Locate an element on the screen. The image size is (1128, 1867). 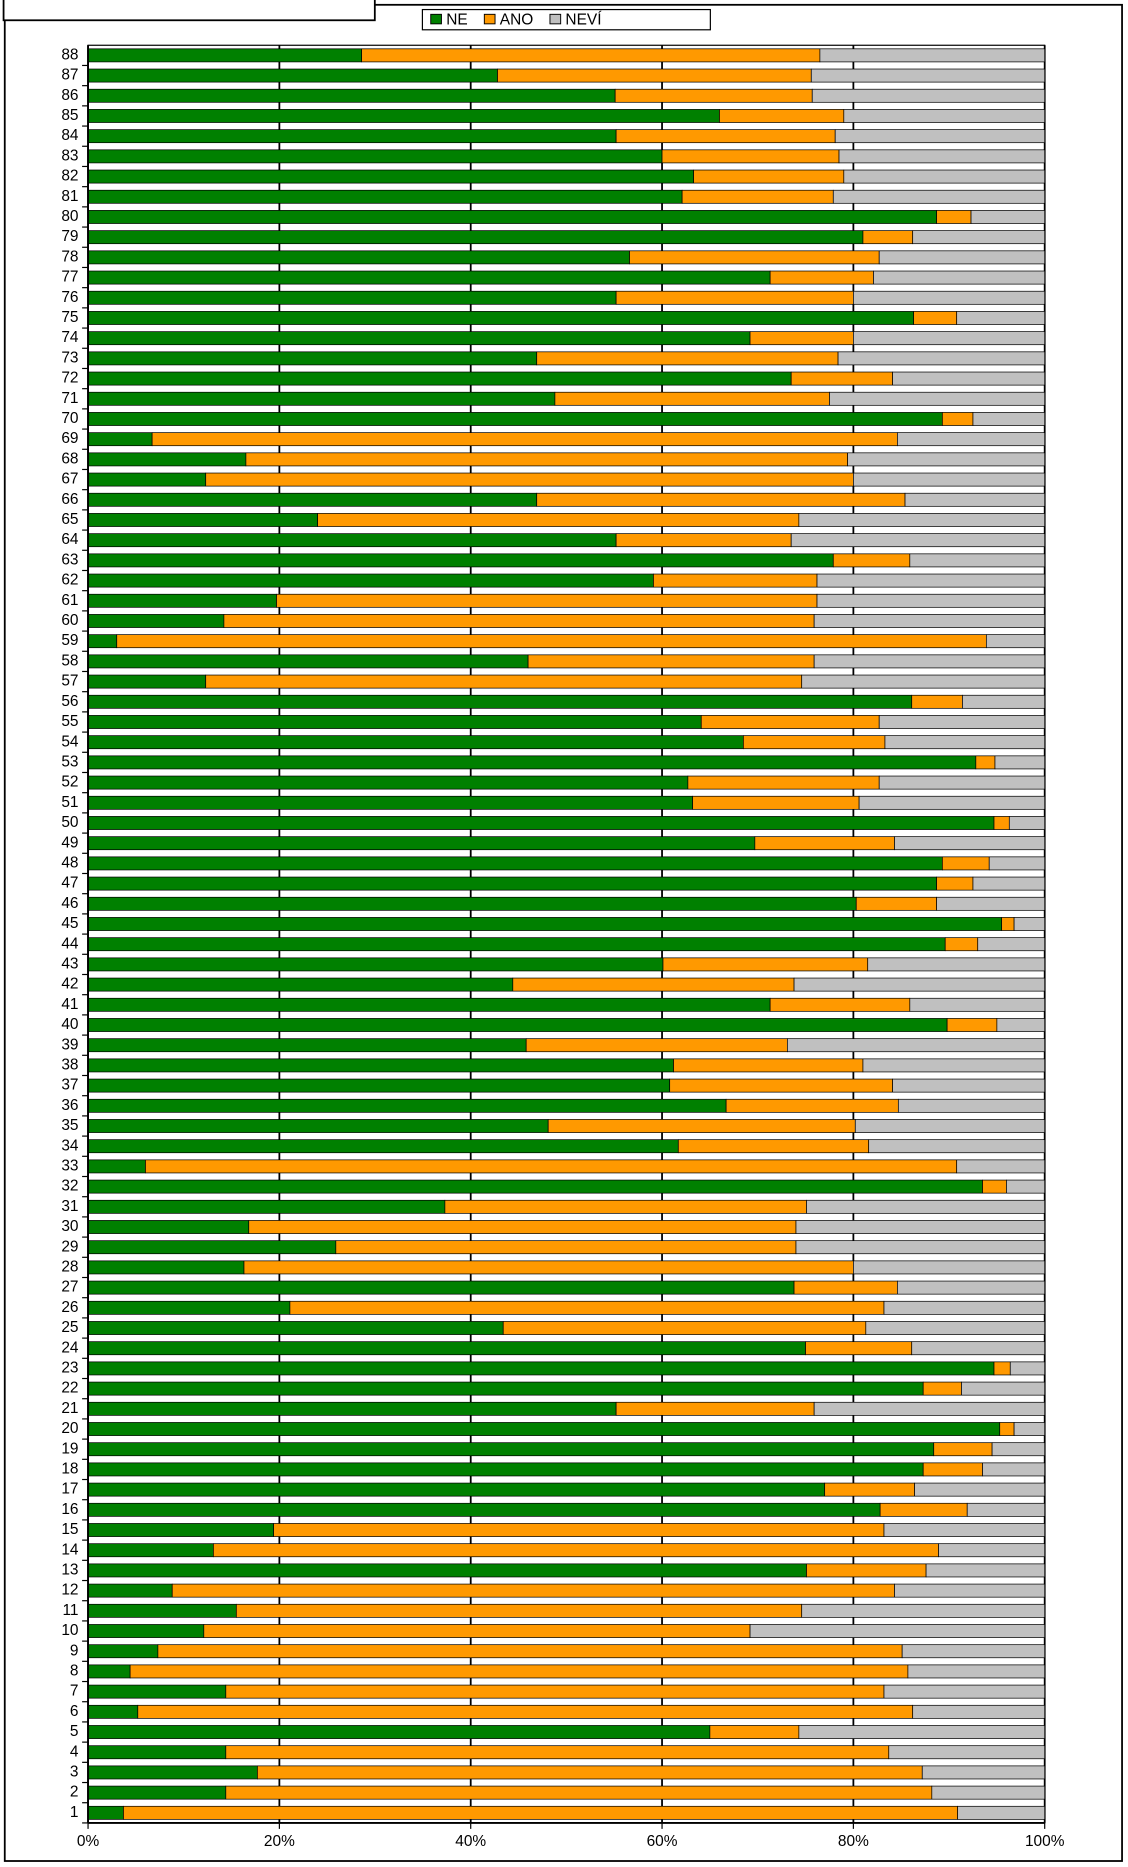
y-tick-label: 44 is located at coordinates (70, 943).